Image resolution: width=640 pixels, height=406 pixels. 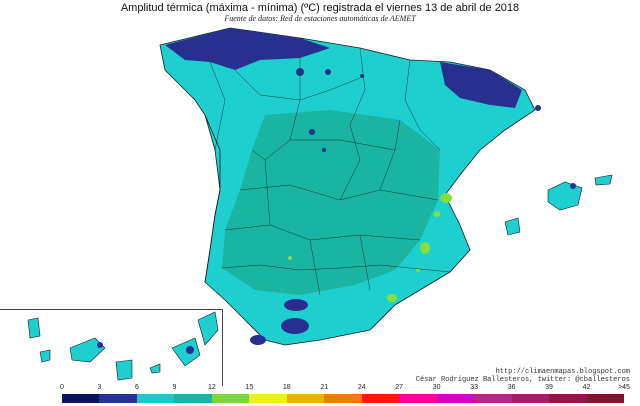 What do you see at coordinates (603, 180) in the screenshot?
I see `menorca-island` at bounding box center [603, 180].